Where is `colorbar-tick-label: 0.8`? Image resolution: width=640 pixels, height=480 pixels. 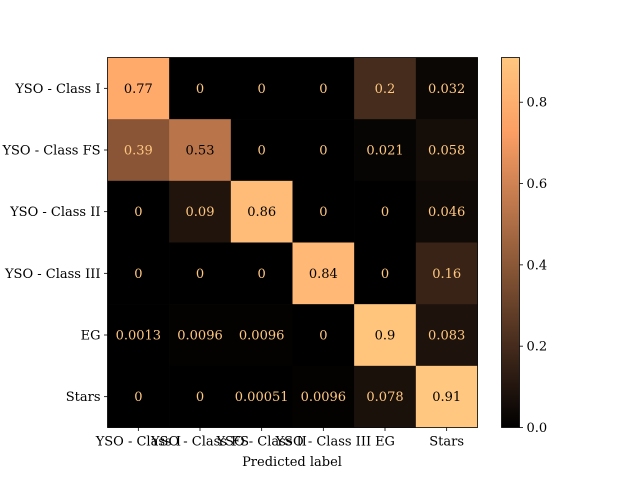
colorbar-tick-label: 0.8 is located at coordinates (537, 103).